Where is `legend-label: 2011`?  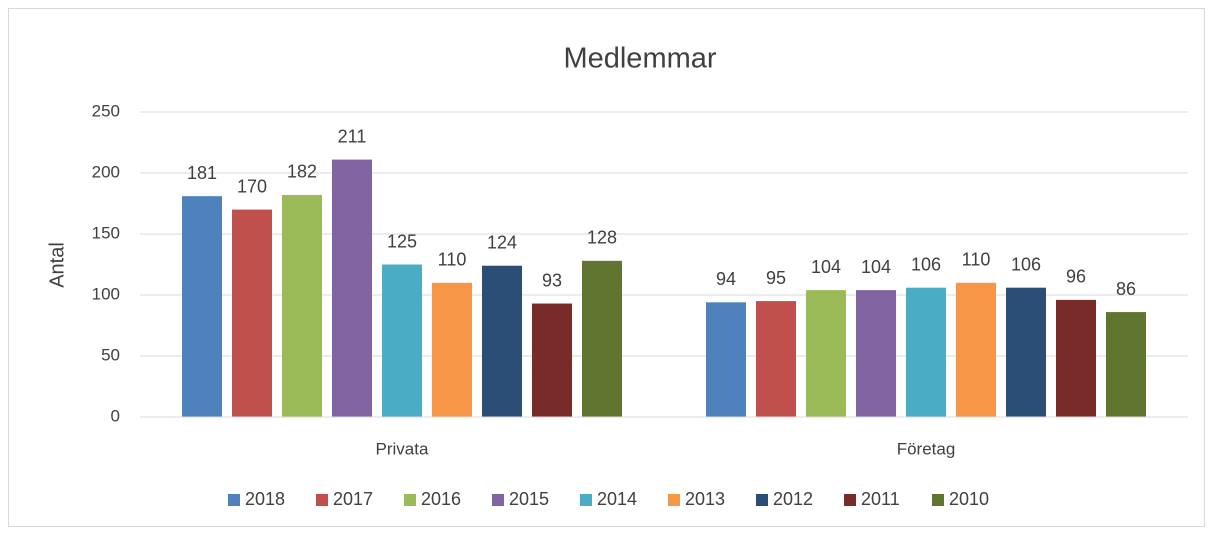 legend-label: 2011 is located at coordinates (880, 499).